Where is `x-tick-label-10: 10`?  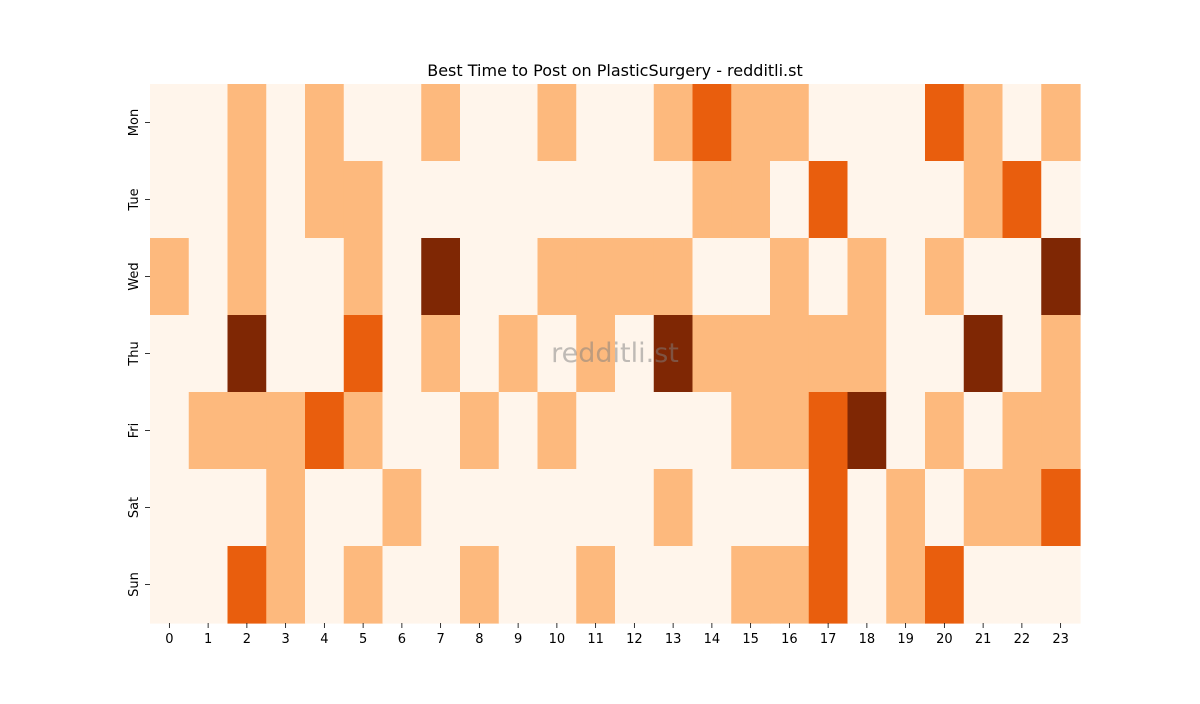 x-tick-label-10: 10 is located at coordinates (557, 639).